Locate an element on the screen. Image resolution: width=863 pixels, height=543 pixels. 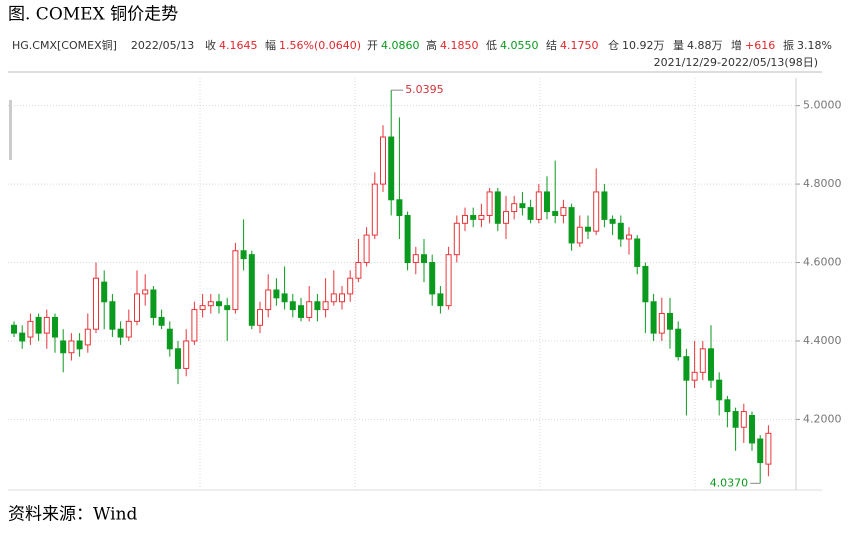
info-field: 幅 1.56%(0.0640) is located at coordinates (313, 45).